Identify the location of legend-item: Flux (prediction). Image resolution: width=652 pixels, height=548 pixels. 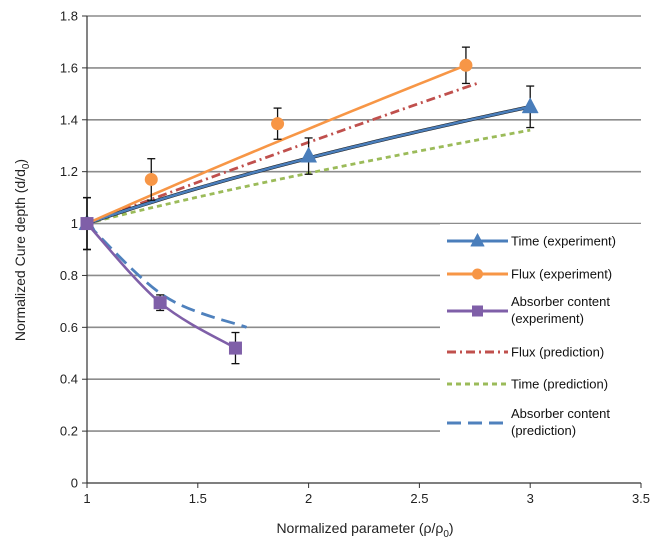
(525, 352).